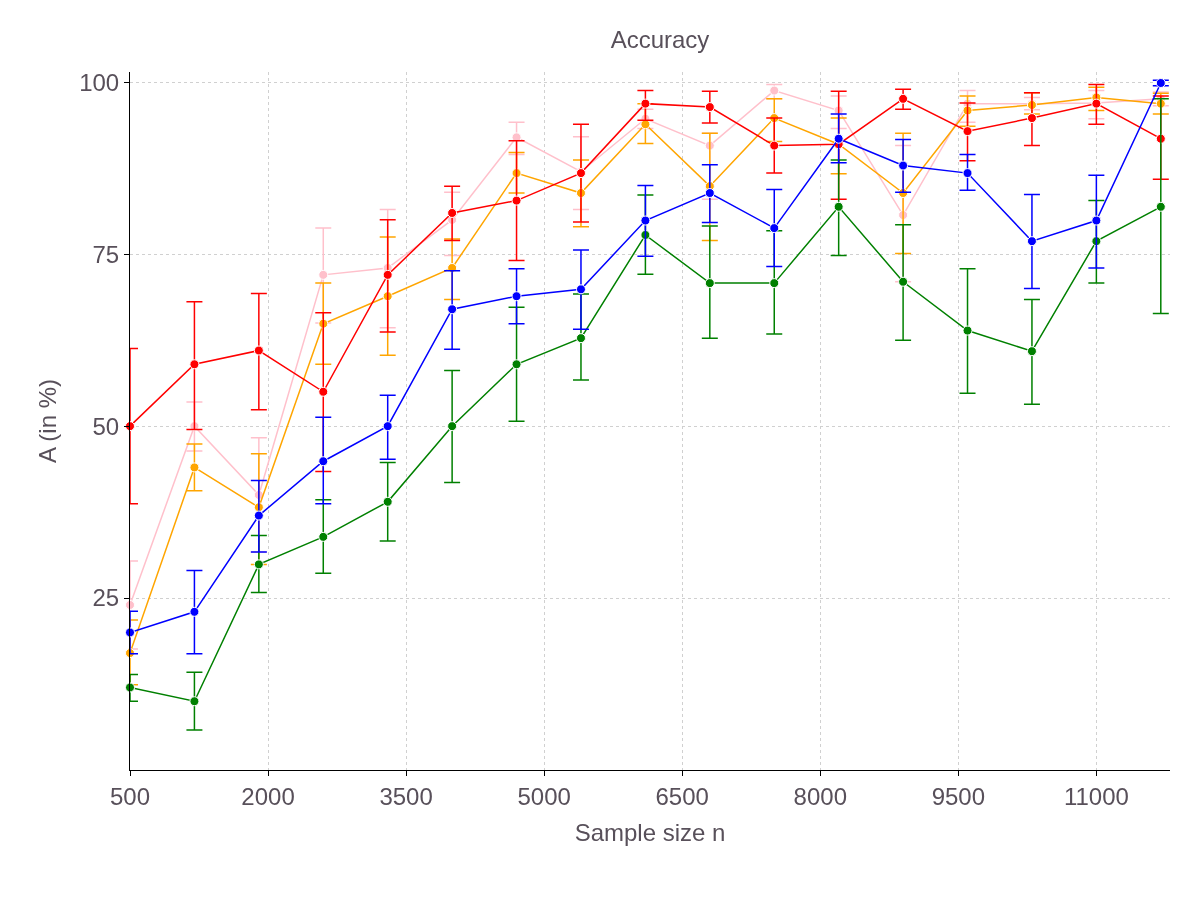 This screenshot has height=900, width=1200. What do you see at coordinates (406, 796) in the screenshot?
I see `x-tick-label: 3500` at bounding box center [406, 796].